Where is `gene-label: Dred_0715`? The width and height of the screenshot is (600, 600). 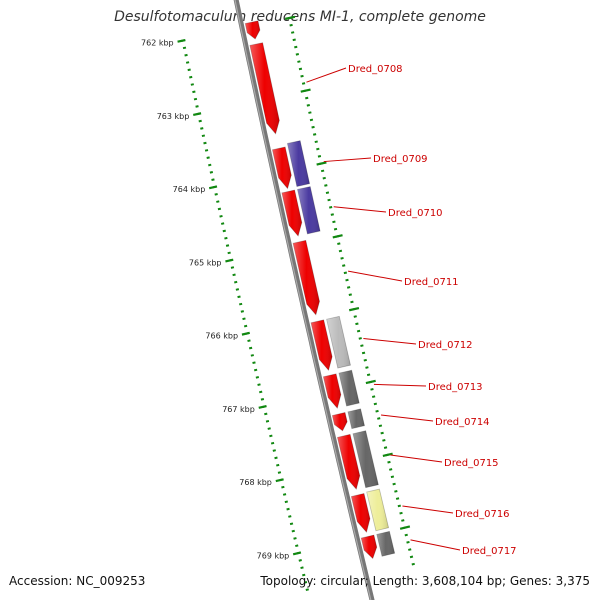 gene-label: Dred_0715 is located at coordinates (471, 463).